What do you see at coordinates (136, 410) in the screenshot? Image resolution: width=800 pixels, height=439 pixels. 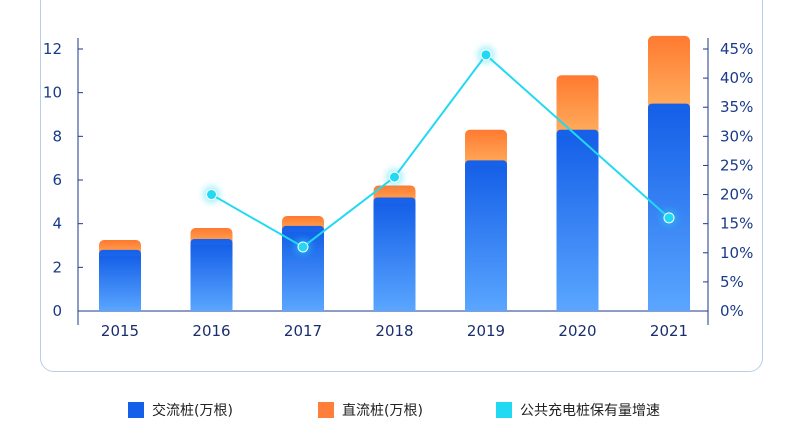 I see `legend-swatch-ac` at bounding box center [136, 410].